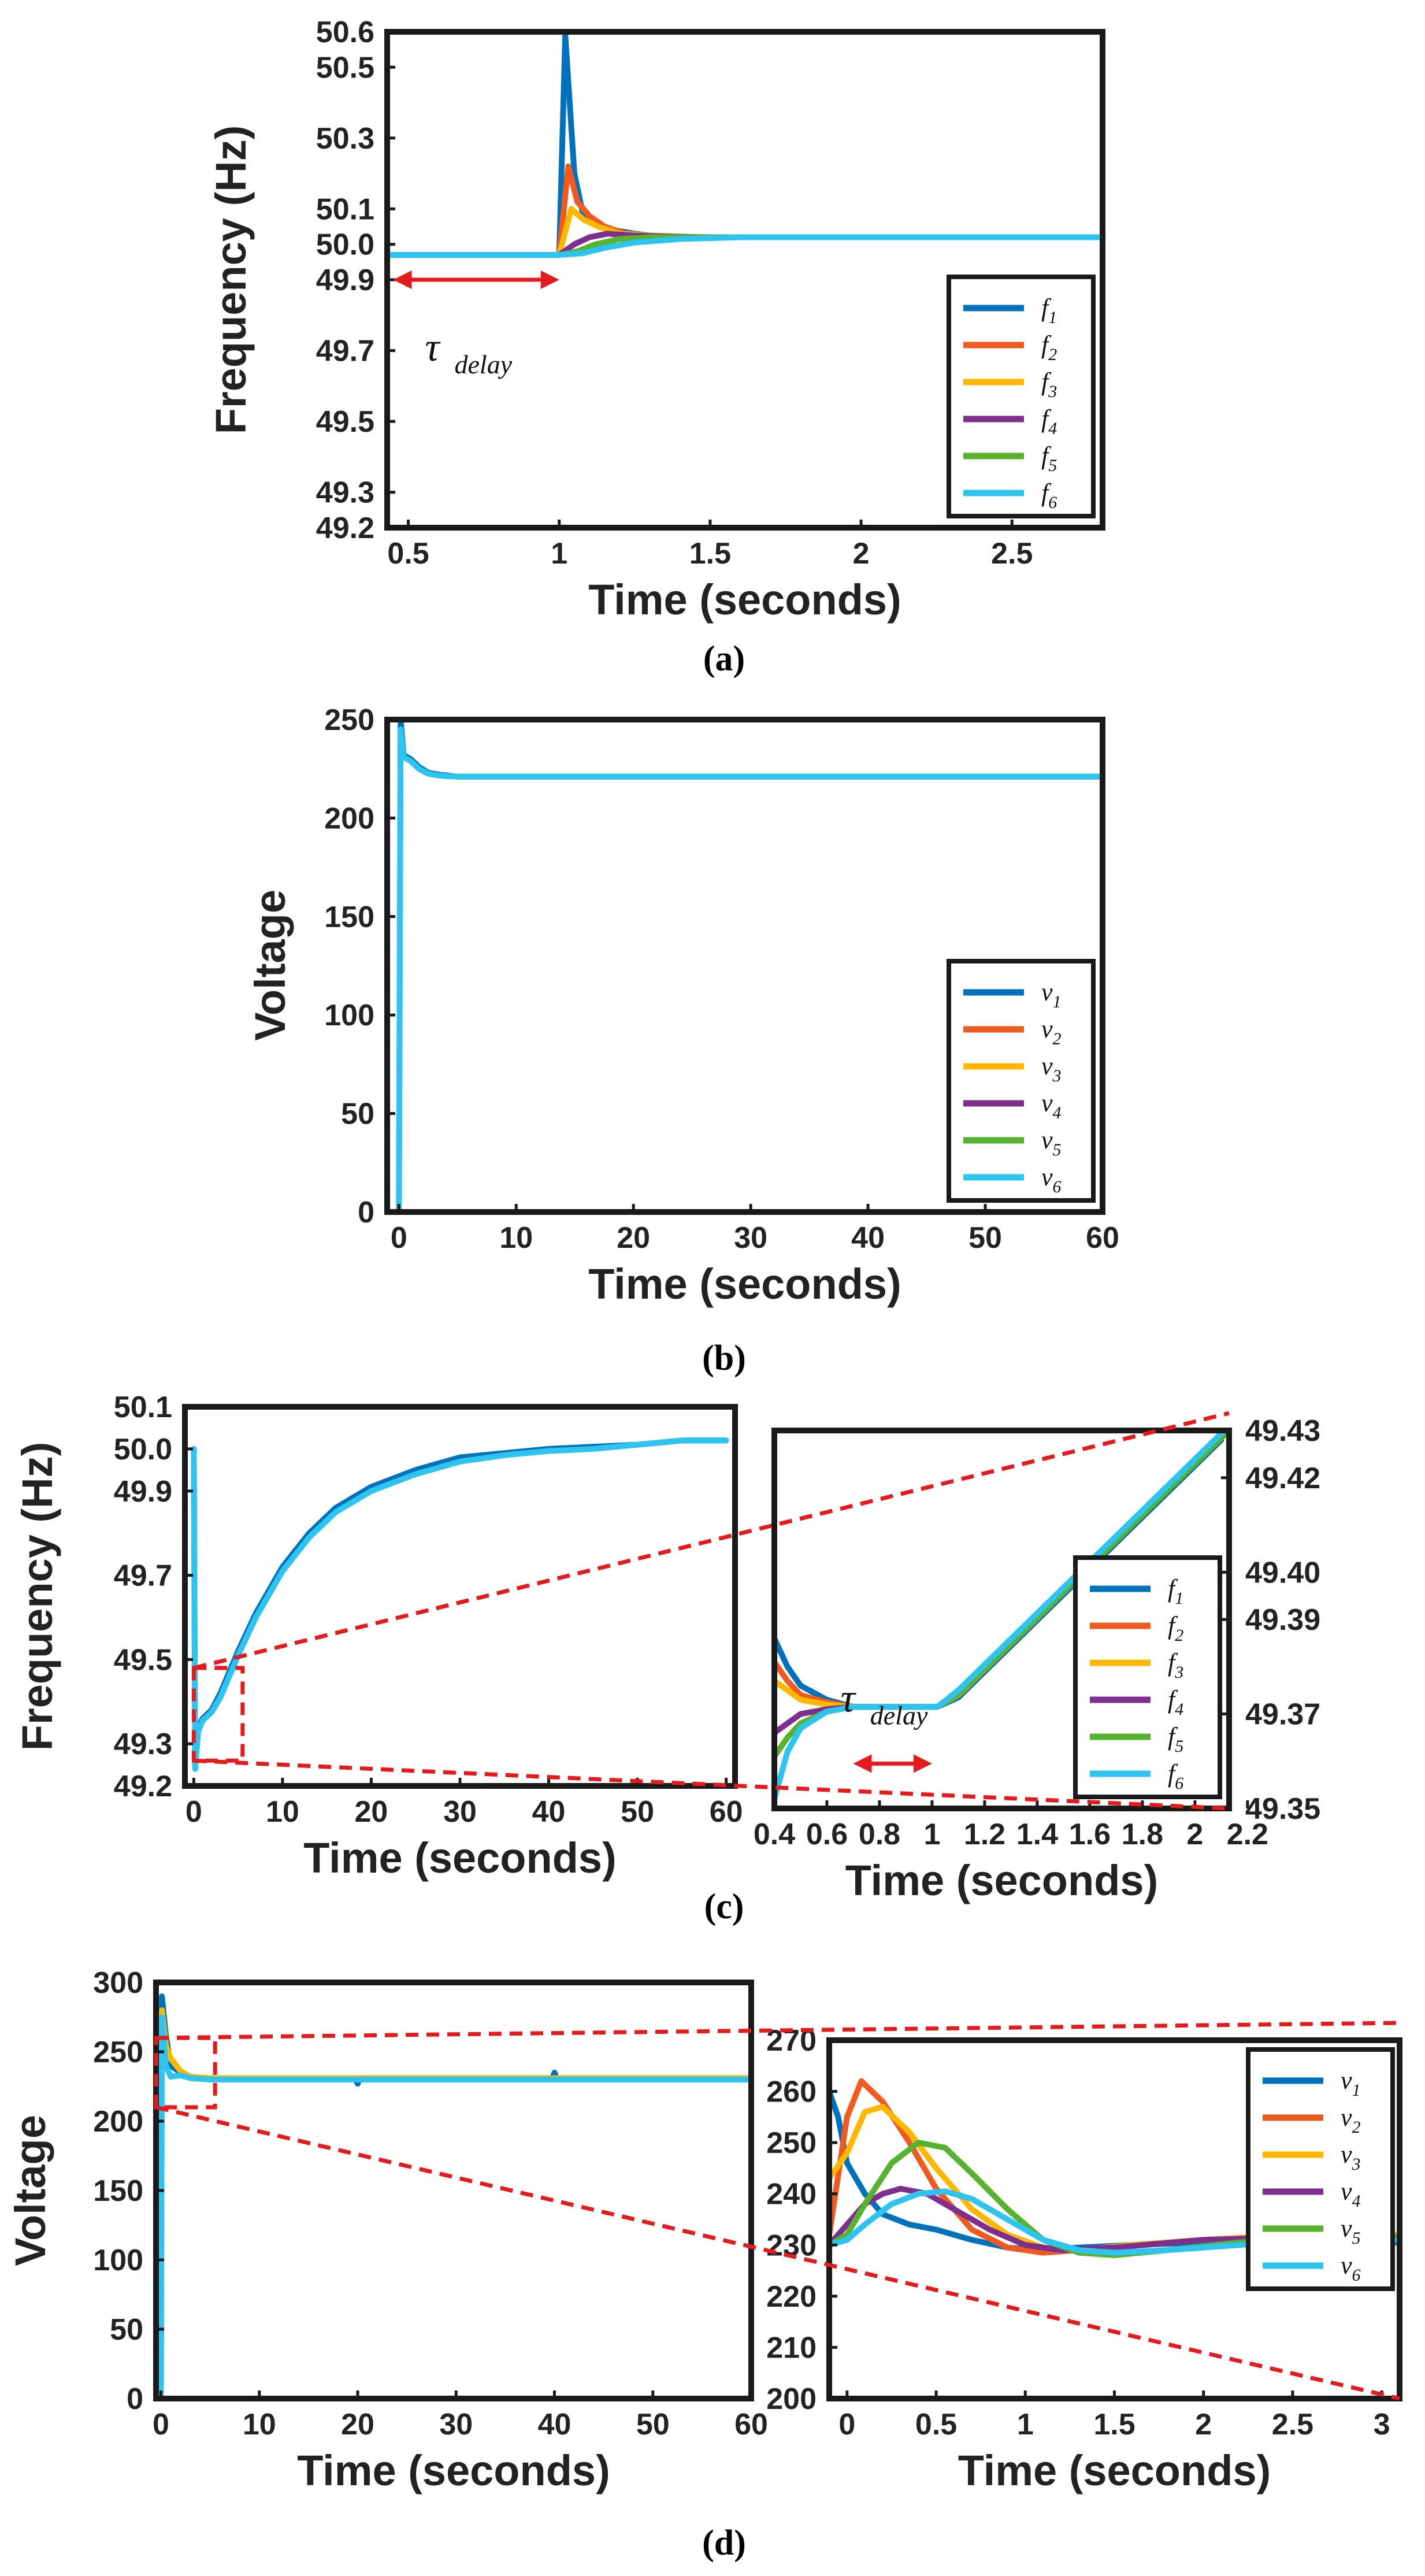  What do you see at coordinates (1282, 1715) in the screenshot?
I see `y-tick-label: 49.37` at bounding box center [1282, 1715].